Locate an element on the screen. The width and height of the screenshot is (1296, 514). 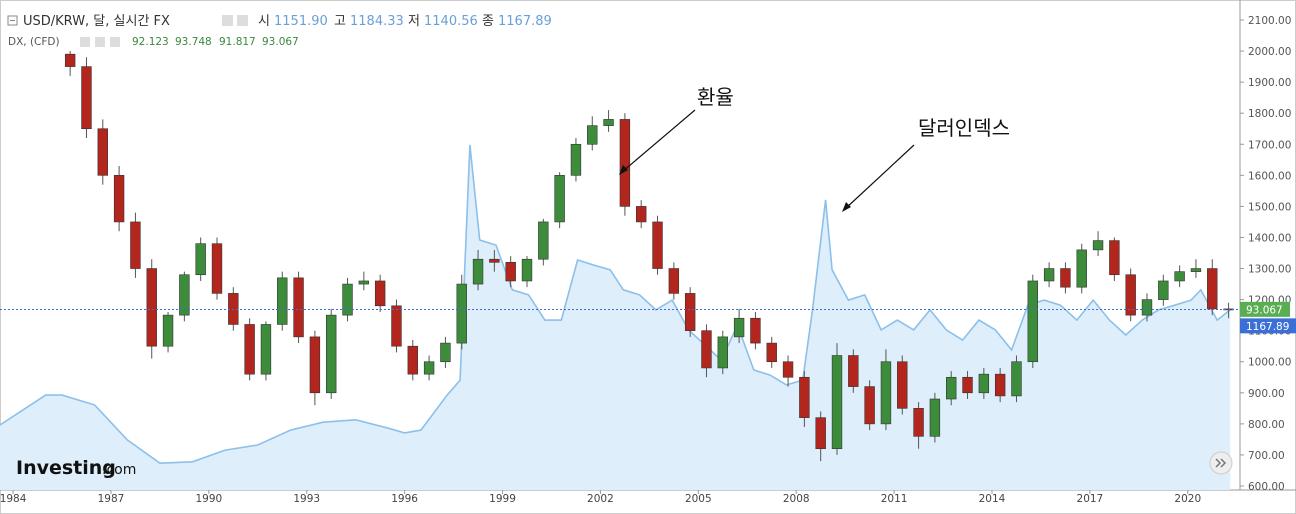
close-value: 1167.89 is located at coordinates (525, 21).